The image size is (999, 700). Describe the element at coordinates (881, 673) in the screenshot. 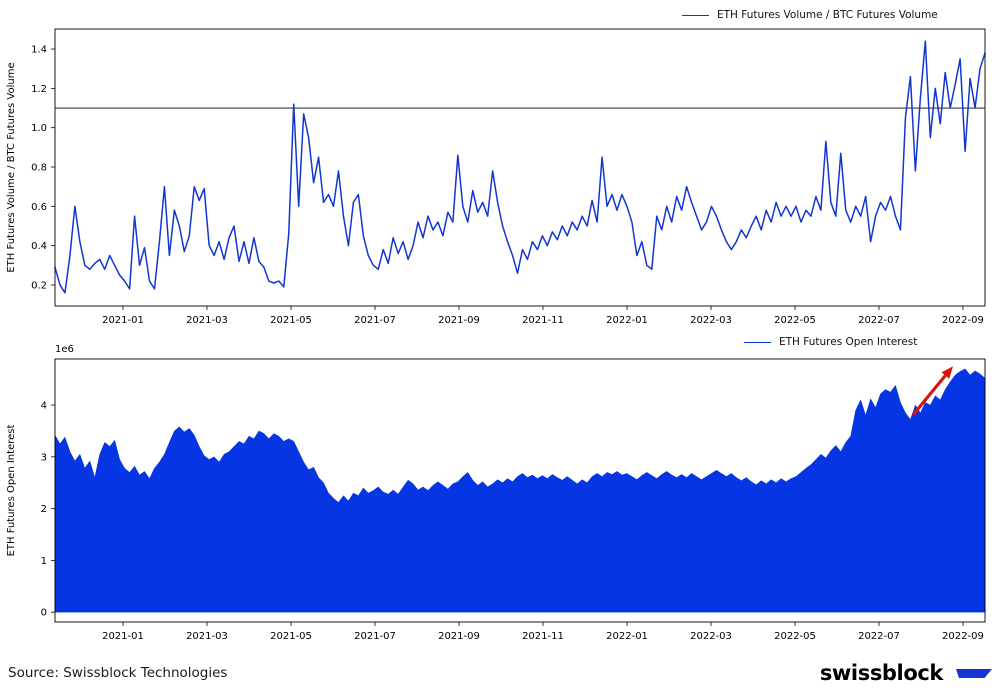

I see `brand-wordmark: swissblock` at that location.